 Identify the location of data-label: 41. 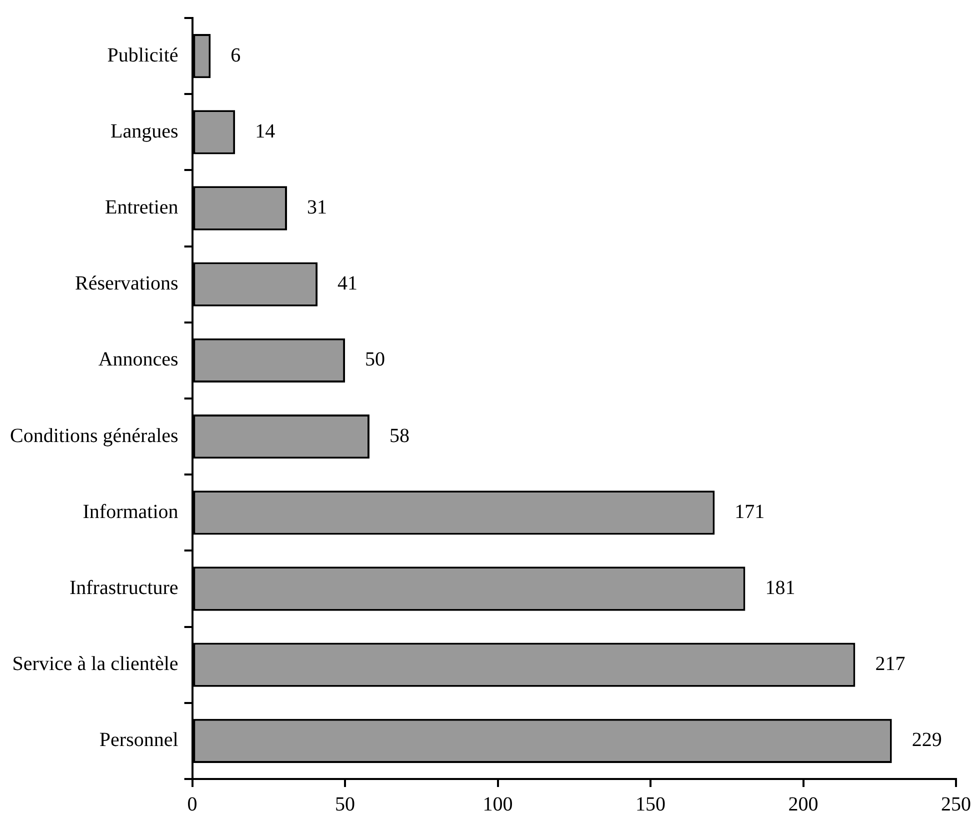
(348, 283).